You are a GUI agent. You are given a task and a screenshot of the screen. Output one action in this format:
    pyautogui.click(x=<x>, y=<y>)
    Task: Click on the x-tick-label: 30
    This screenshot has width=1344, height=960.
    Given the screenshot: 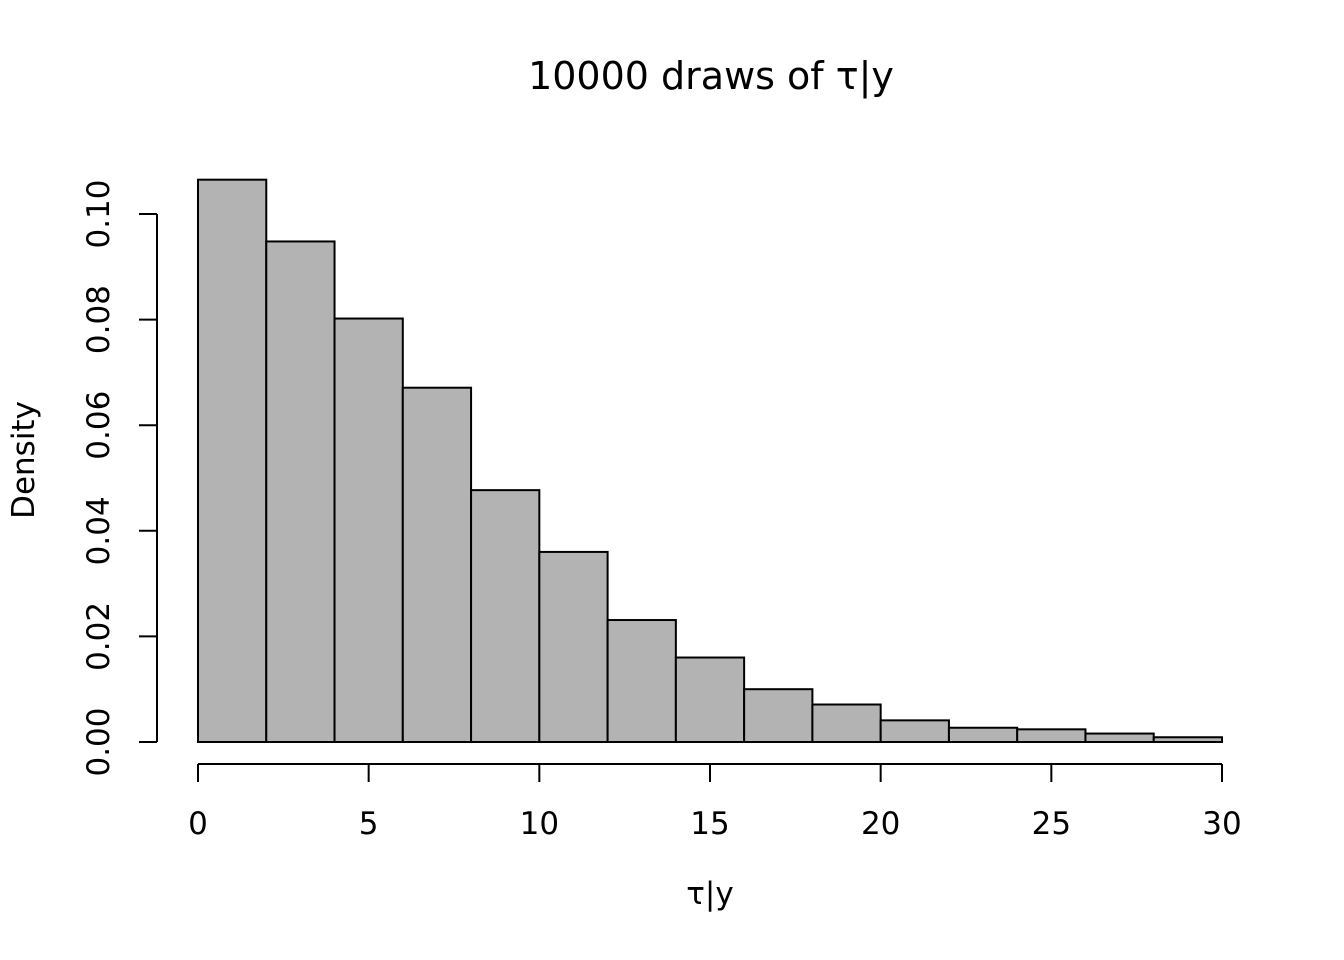 What is the action you would take?
    pyautogui.click(x=1221, y=824)
    